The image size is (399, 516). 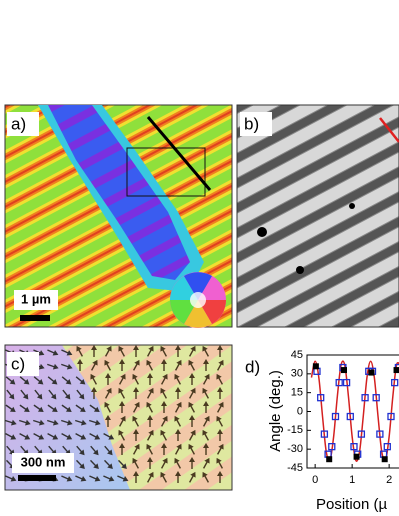 What do you see at coordinates (315, 480) in the screenshot?
I see `x-tick-label: 0` at bounding box center [315, 480].